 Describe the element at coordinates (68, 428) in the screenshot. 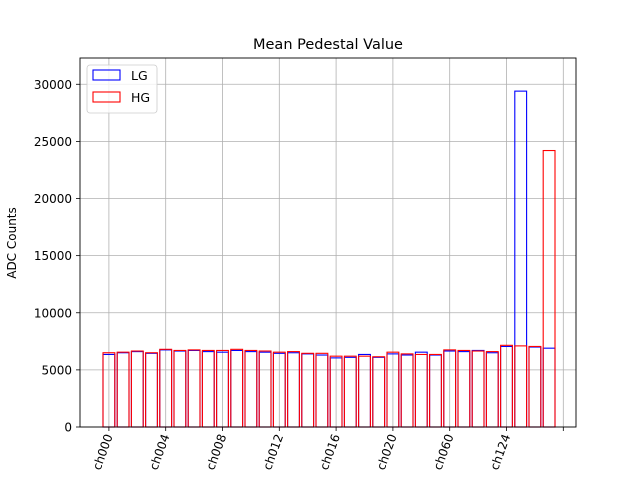

I see `y-tick-label: 0` at that location.